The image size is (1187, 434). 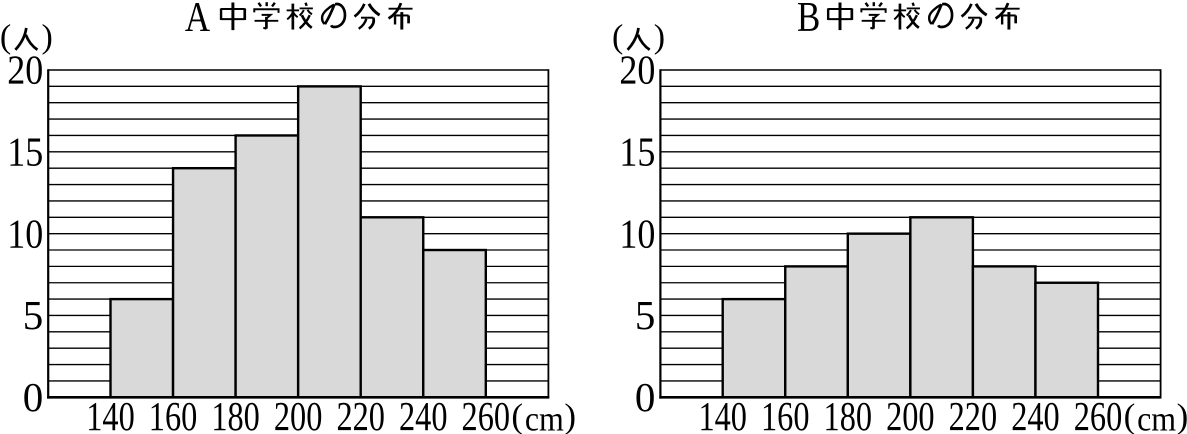 I want to click on svg-text: B, so click(x=808, y=20).